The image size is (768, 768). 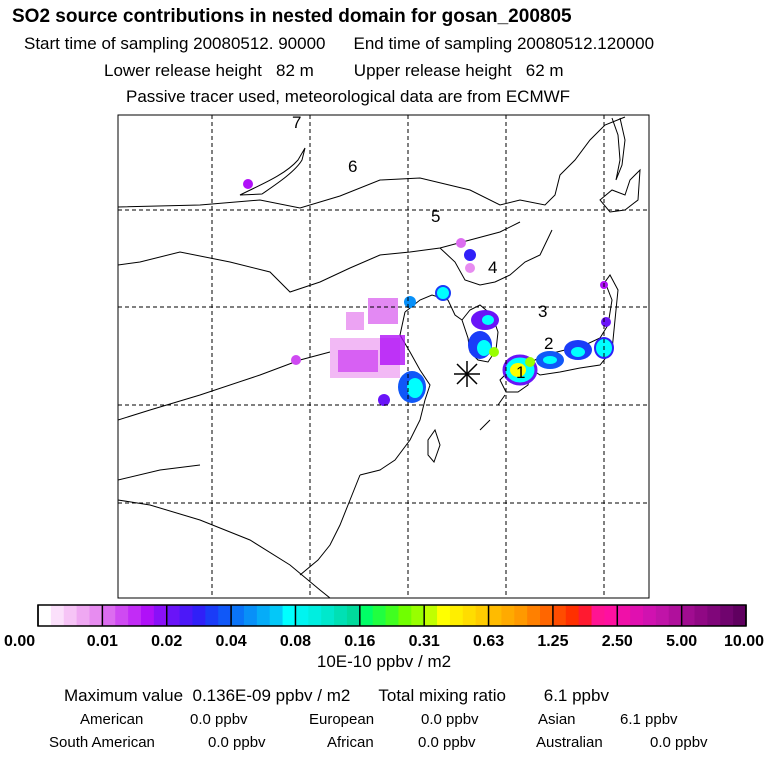 What do you see at coordinates (557, 719) in the screenshot?
I see `region-asian-name: Asian` at bounding box center [557, 719].